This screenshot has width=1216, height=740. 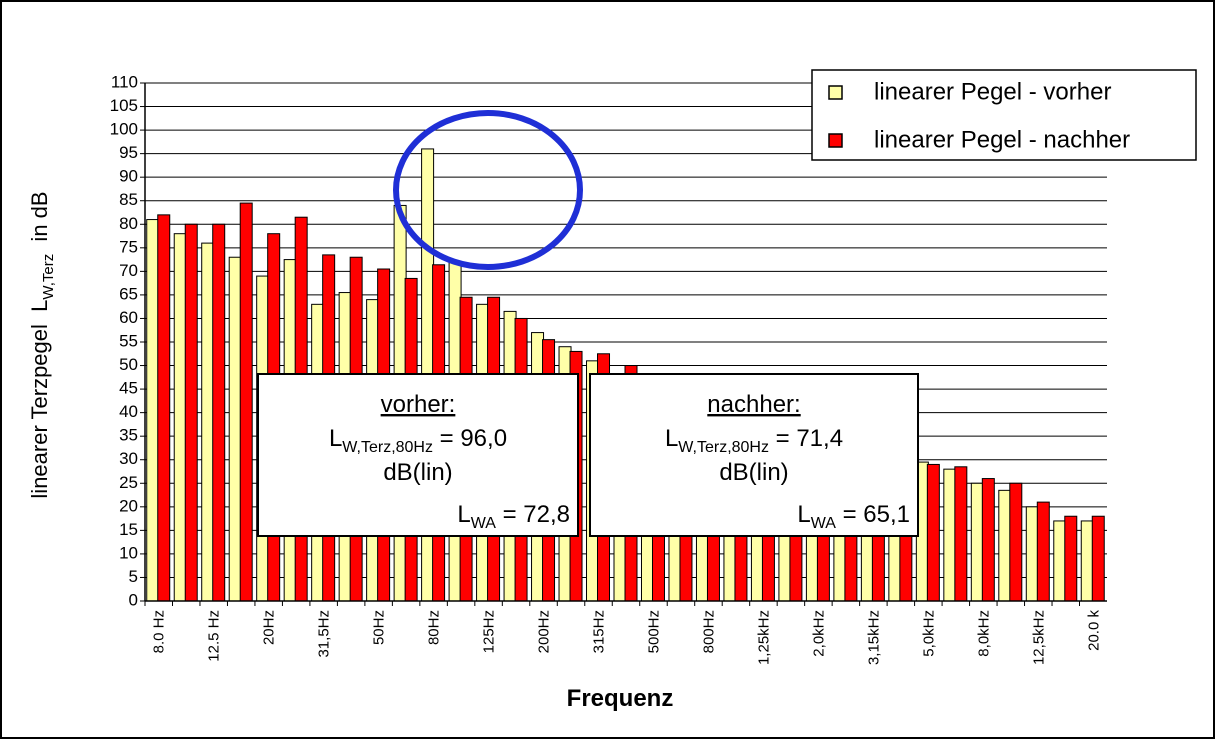 I want to click on x-tick-label: 125Hz, so click(x=489, y=631).